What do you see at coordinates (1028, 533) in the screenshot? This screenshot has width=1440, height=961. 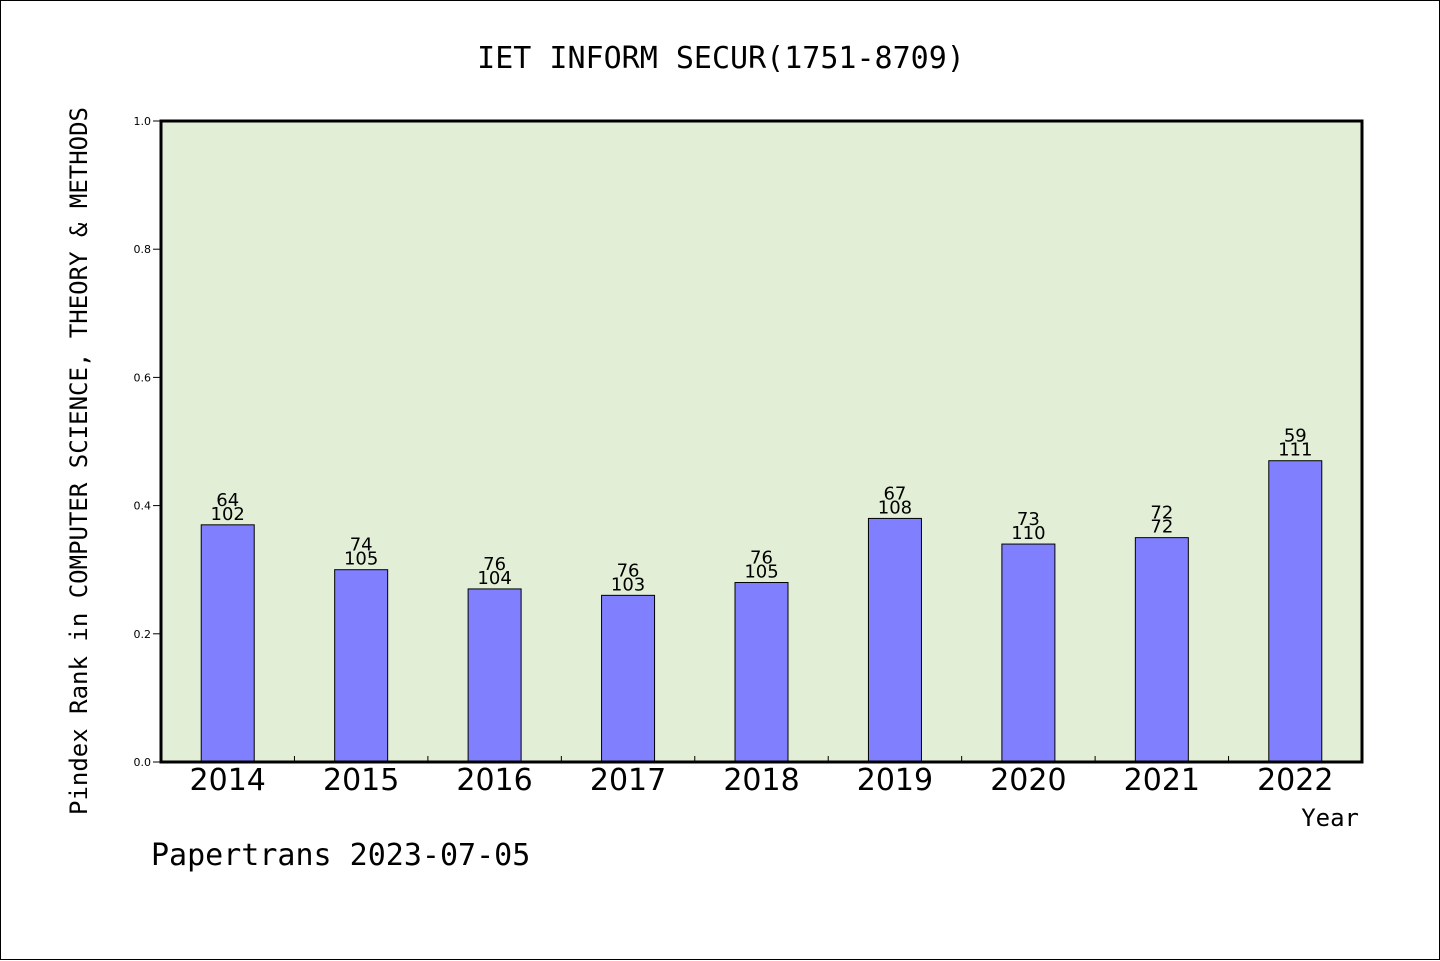 I see `total-label: 110` at bounding box center [1028, 533].